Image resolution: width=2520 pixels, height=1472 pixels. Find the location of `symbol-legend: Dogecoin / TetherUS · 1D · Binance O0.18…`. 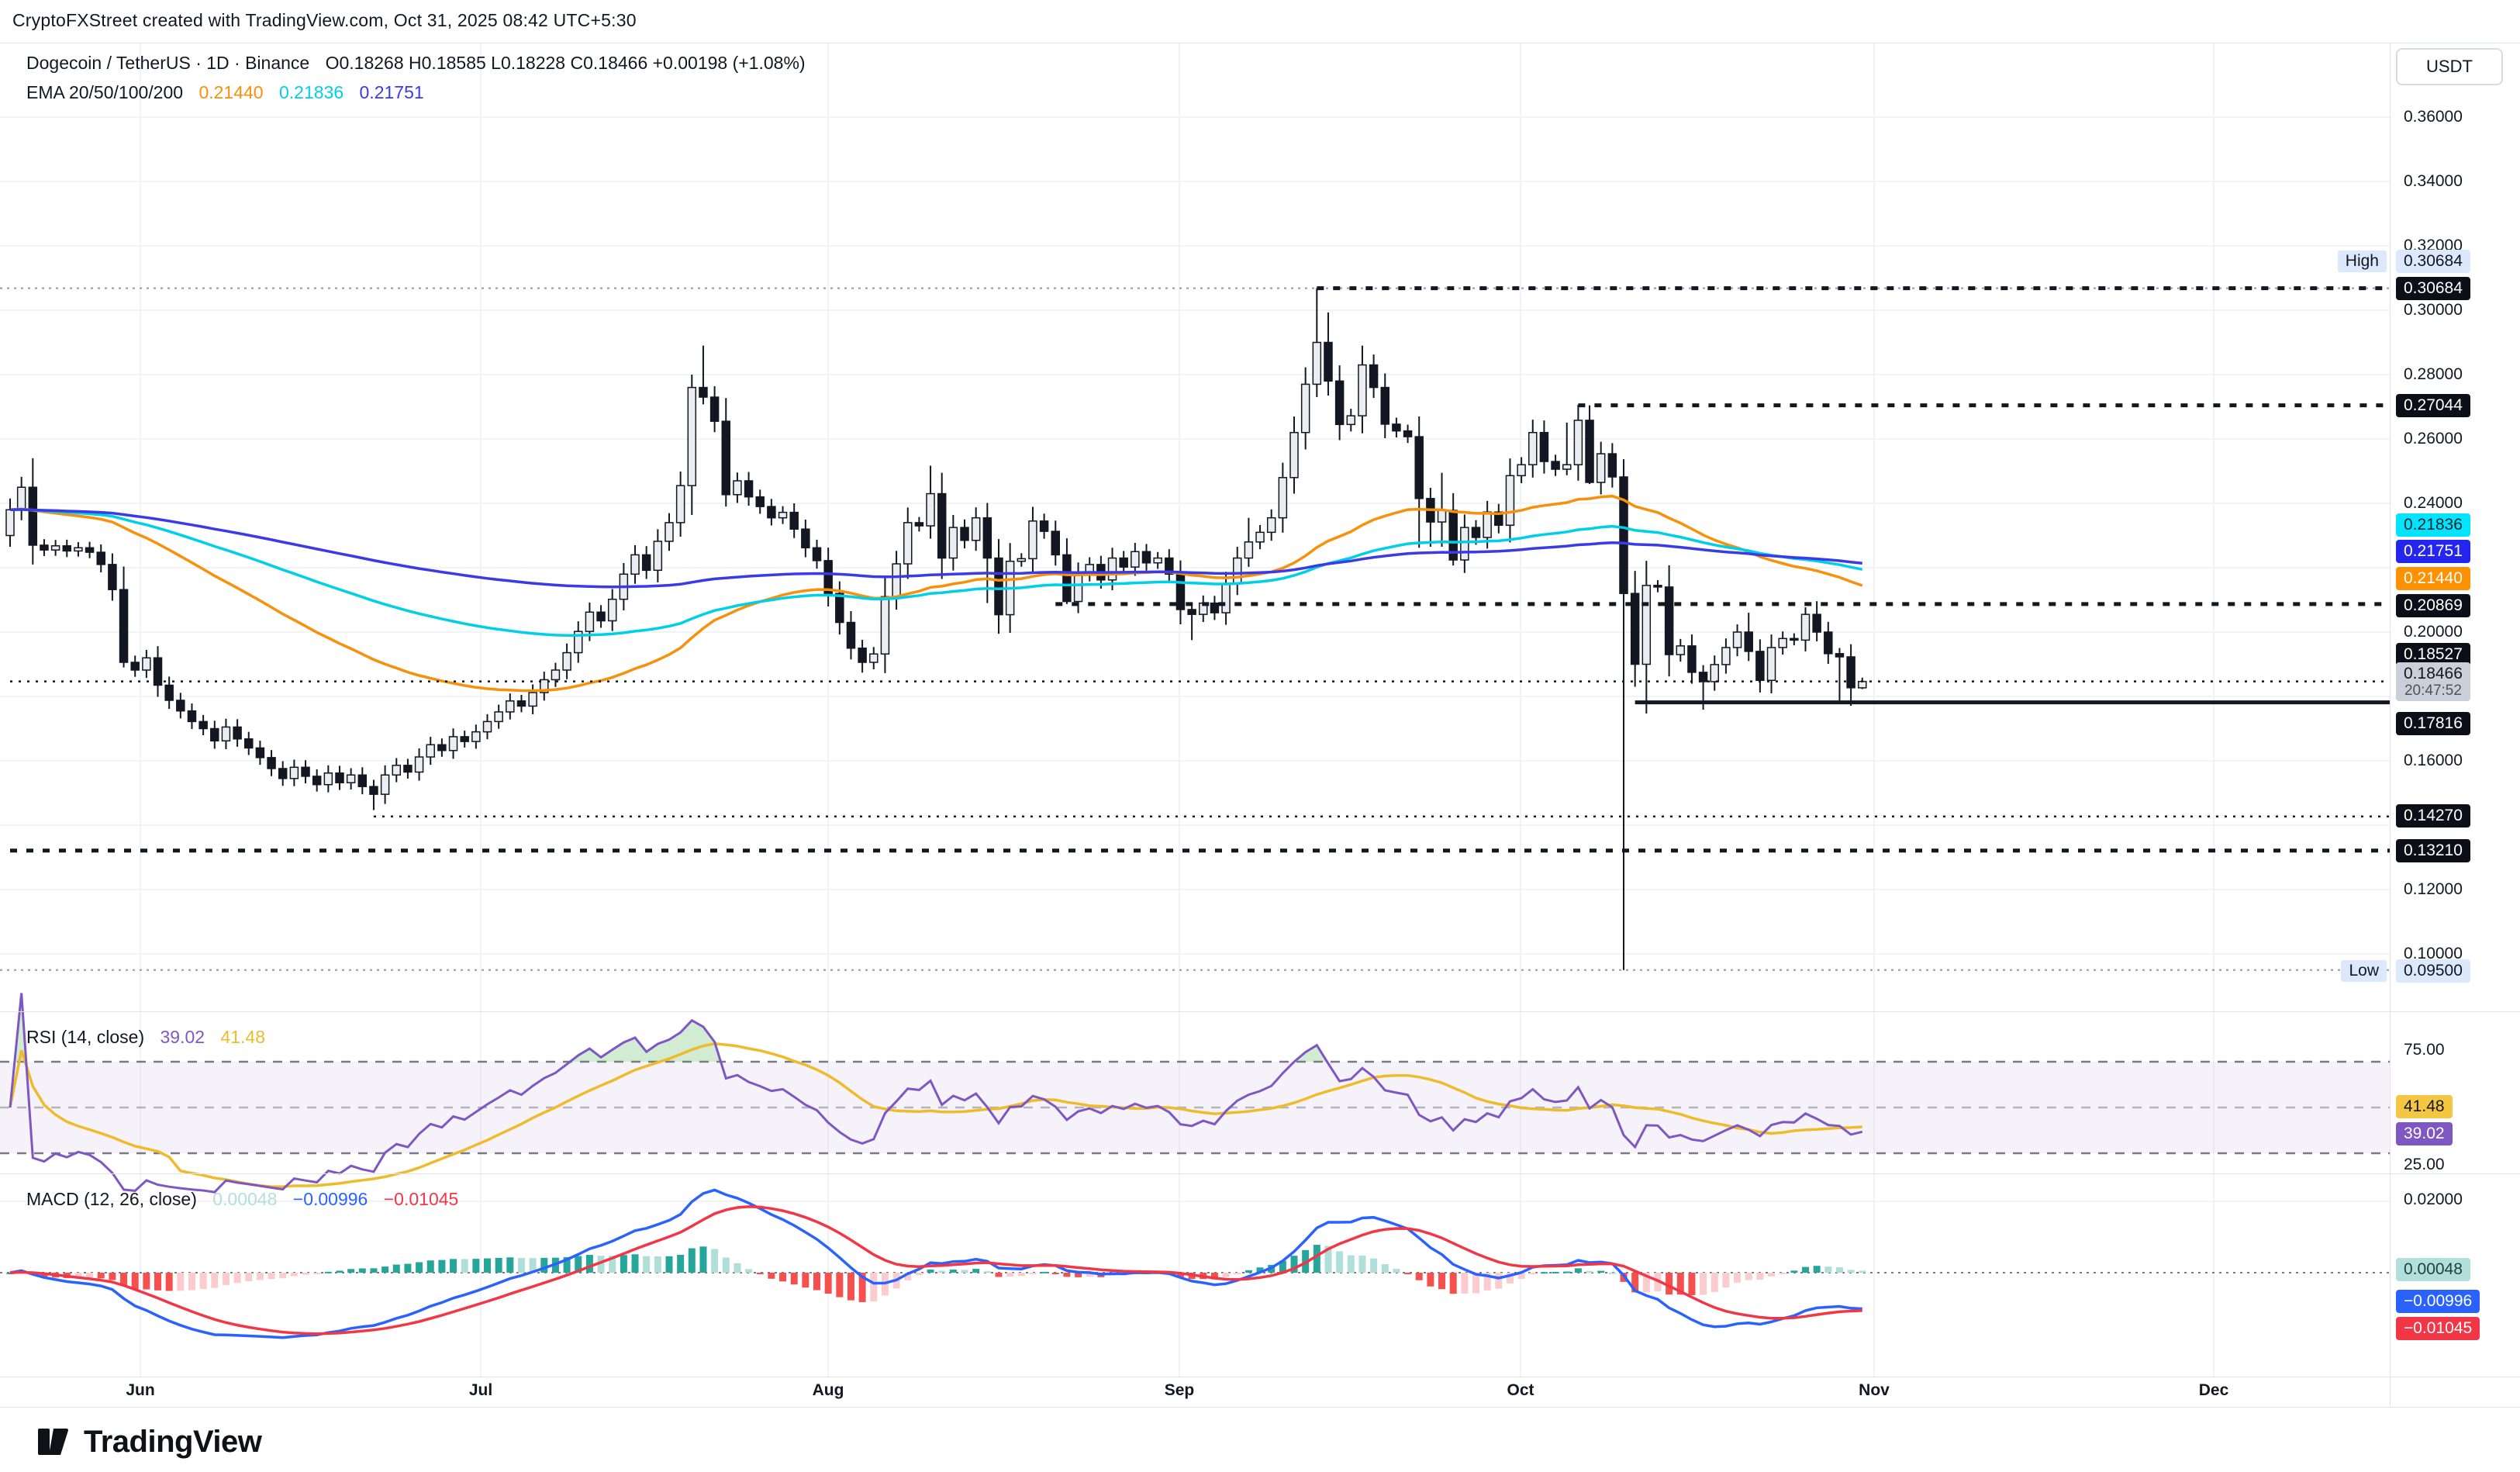

symbol-legend: Dogecoin / TetherUS · 1D · Binance O0.18… is located at coordinates (421, 63).